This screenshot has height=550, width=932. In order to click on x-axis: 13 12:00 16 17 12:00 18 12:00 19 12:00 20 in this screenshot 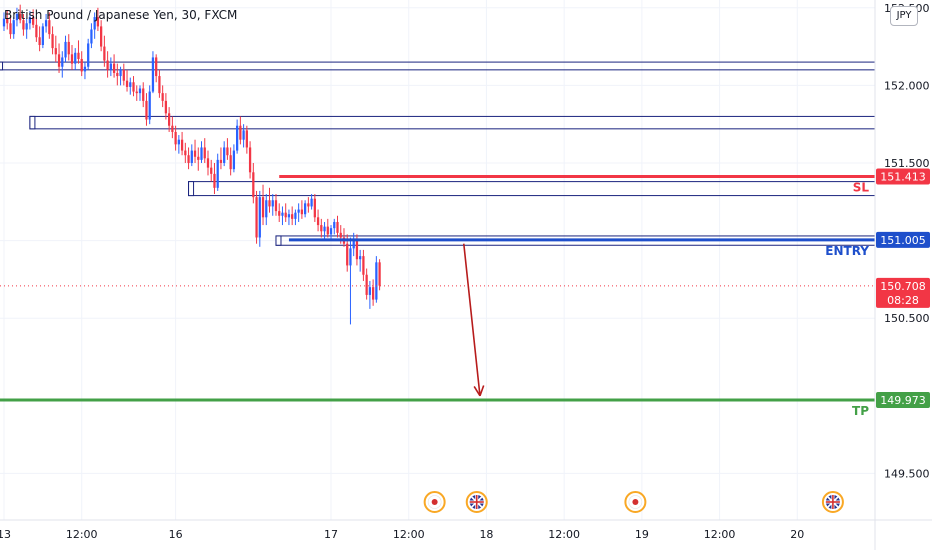, I will do `click(402, 534)`.